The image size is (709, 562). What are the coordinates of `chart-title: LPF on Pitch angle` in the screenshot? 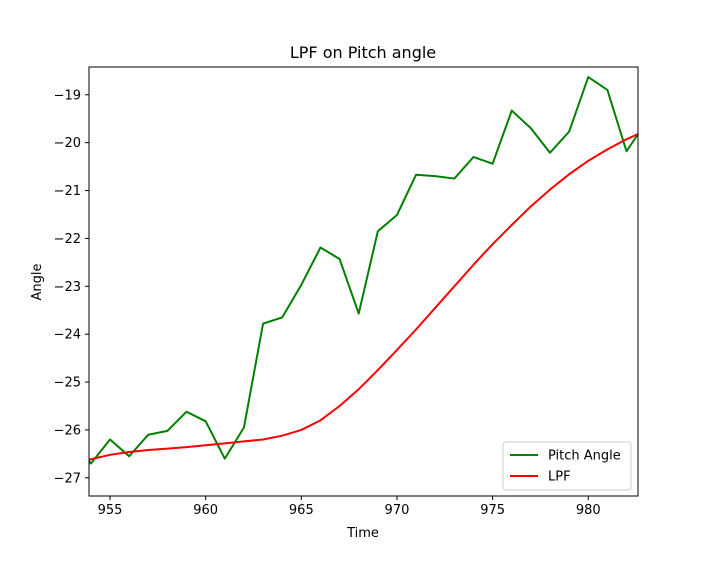 It's located at (363, 52).